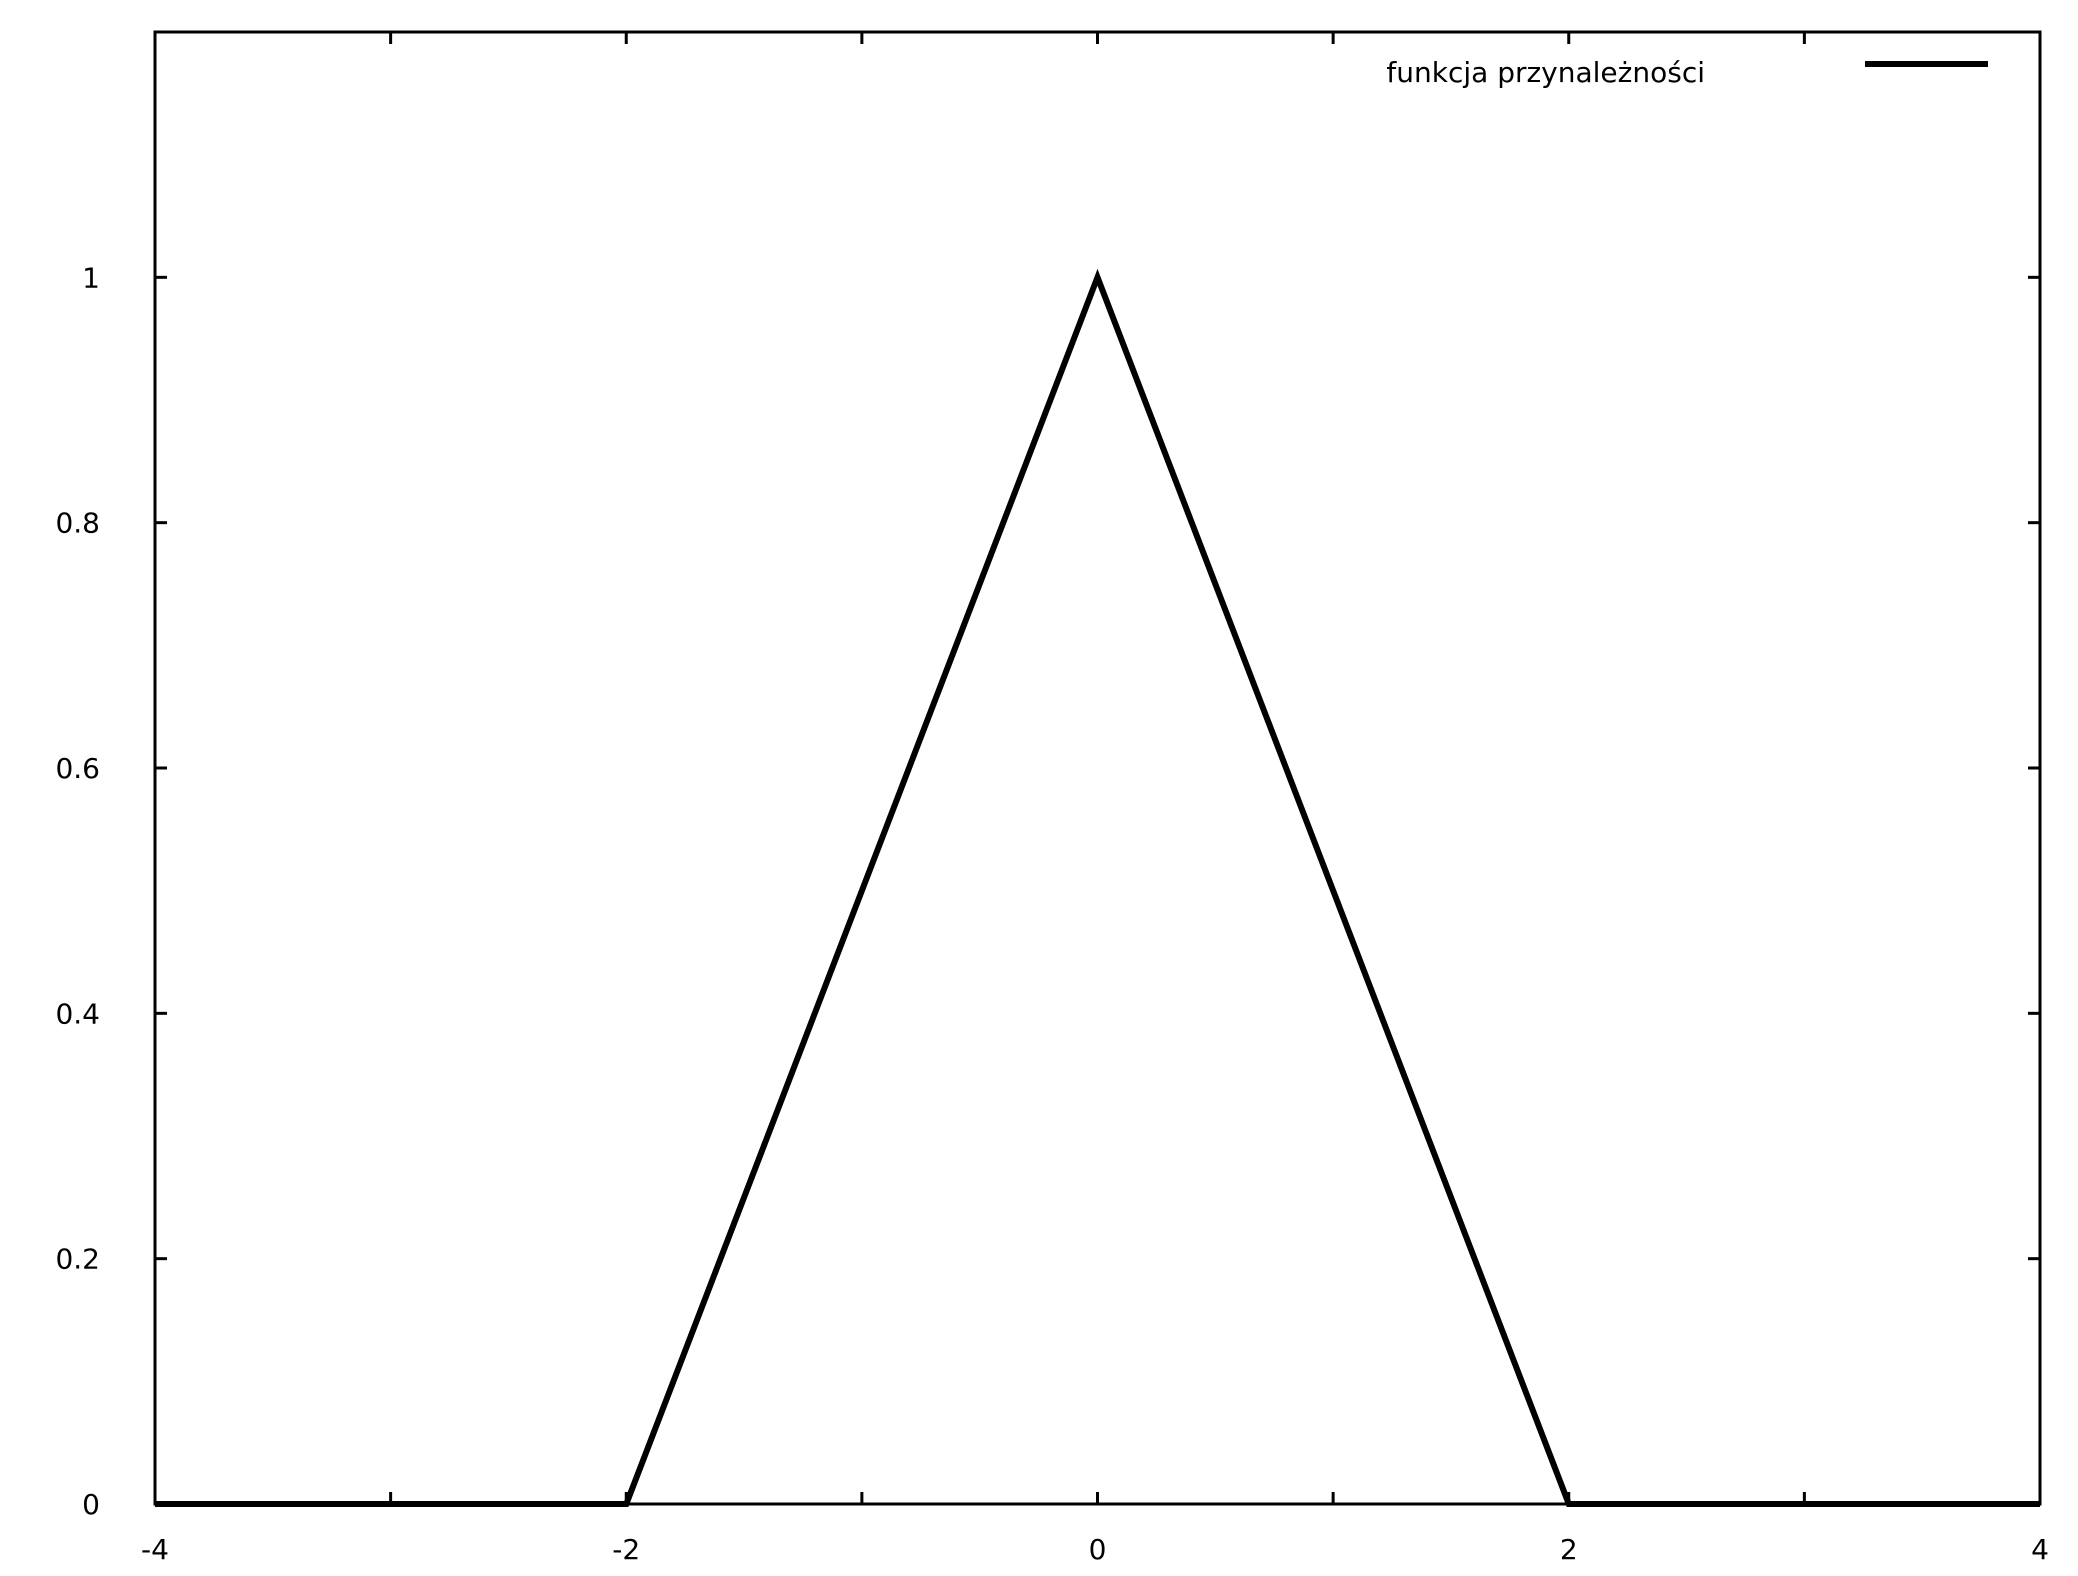 This screenshot has width=2078, height=1576. Describe the element at coordinates (77, 768) in the screenshot. I see `y-tick-label: 0.6` at that location.